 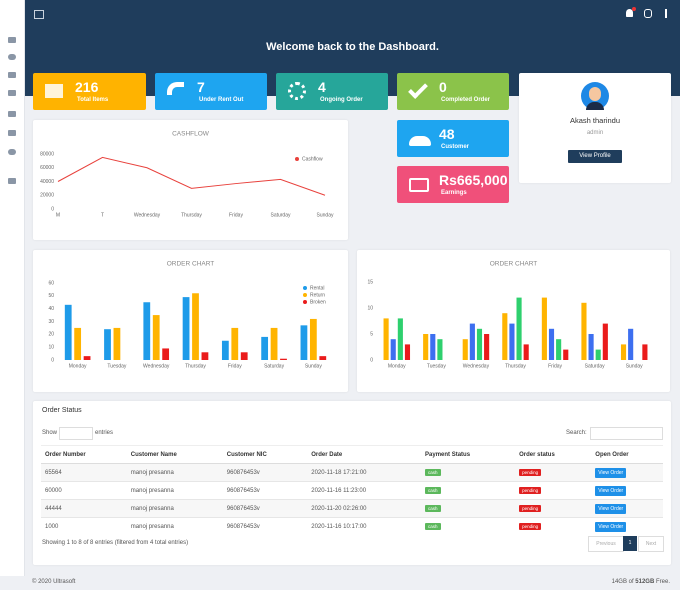 I want to click on menu-button, so click(x=39, y=14).